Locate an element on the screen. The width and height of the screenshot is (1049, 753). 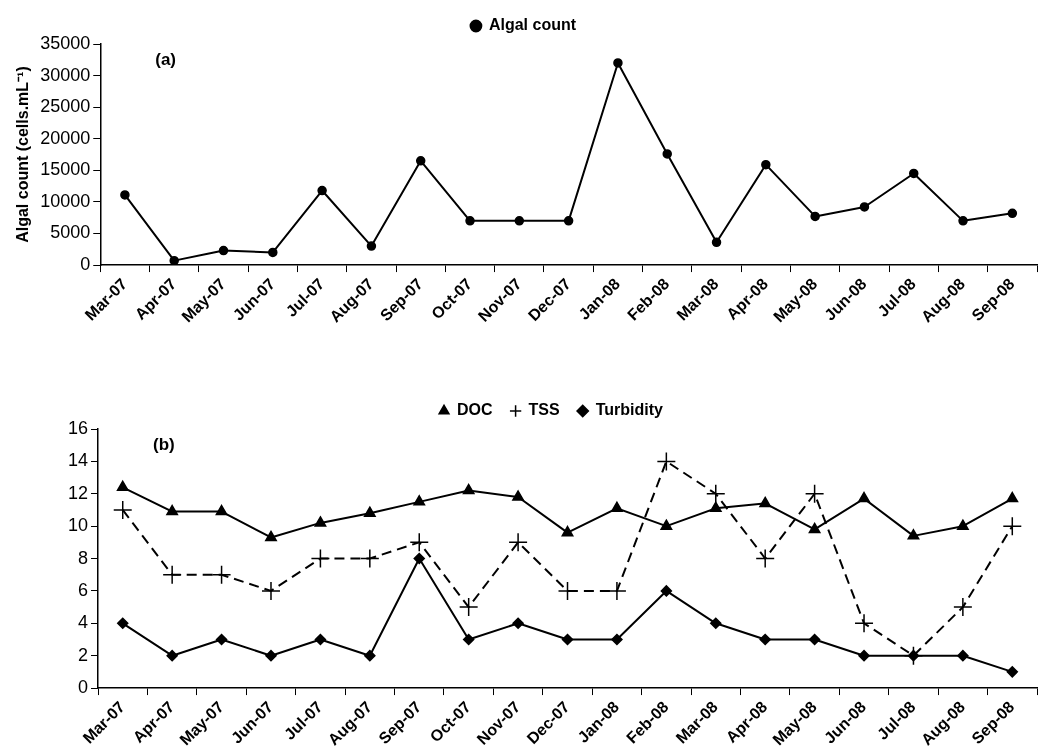
y-tick-label: 12 is located at coordinates (78, 492).